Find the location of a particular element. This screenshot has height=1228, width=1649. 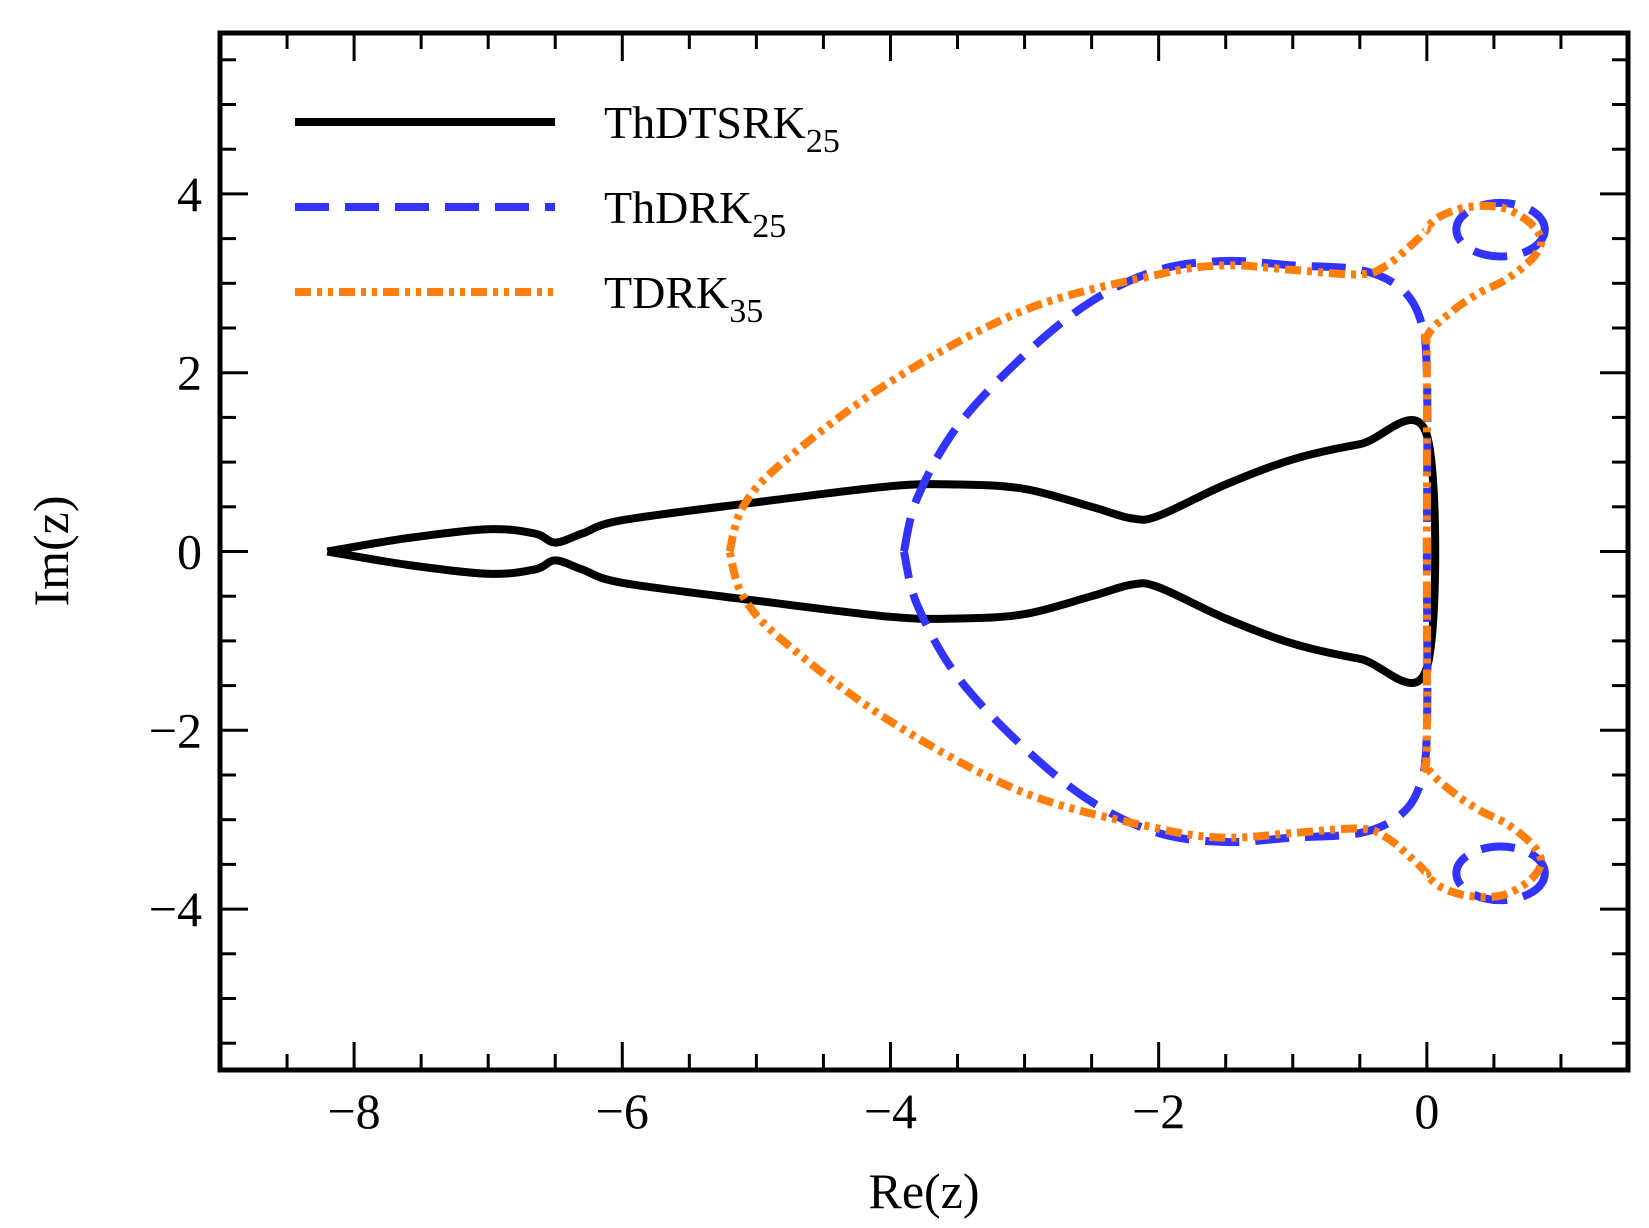

x-tick-label: −2 is located at coordinates (1158, 1111).